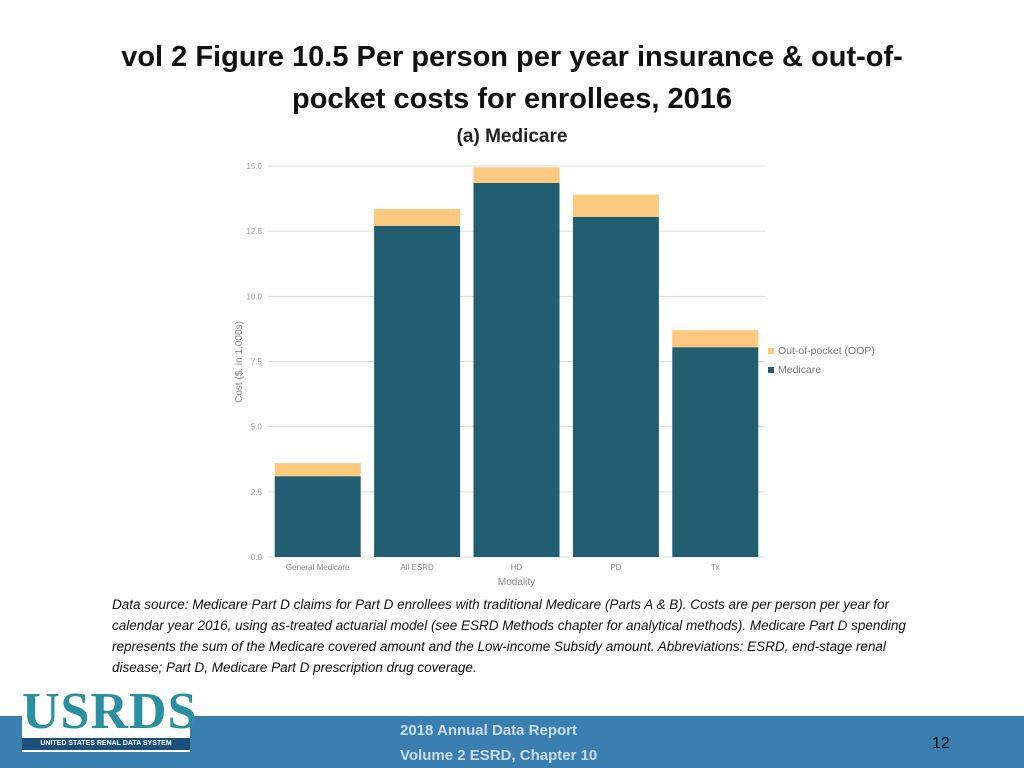  What do you see at coordinates (517, 567) in the screenshot?
I see `x-tick-label: HD` at bounding box center [517, 567].